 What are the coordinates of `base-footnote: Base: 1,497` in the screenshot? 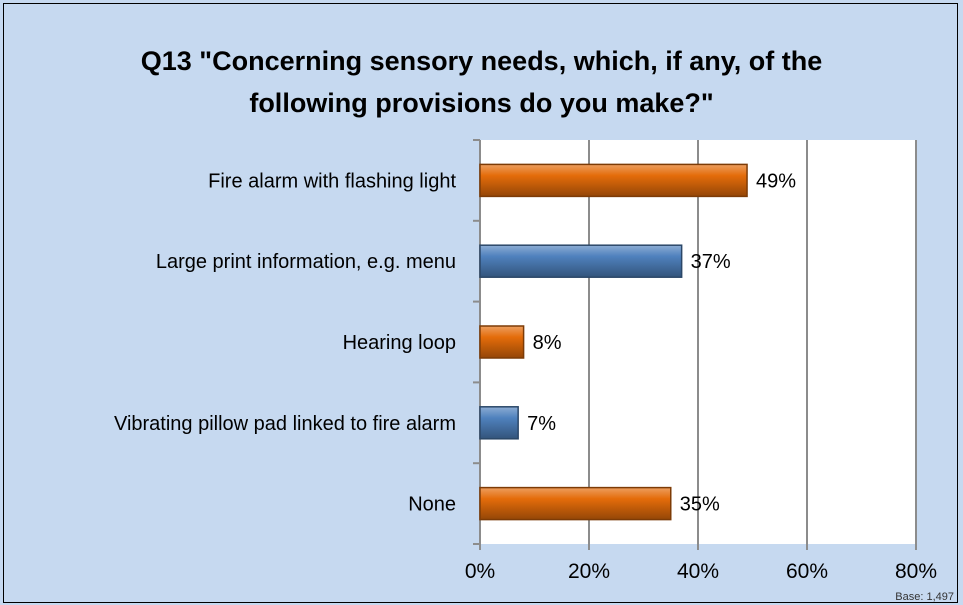 It's located at (924, 597).